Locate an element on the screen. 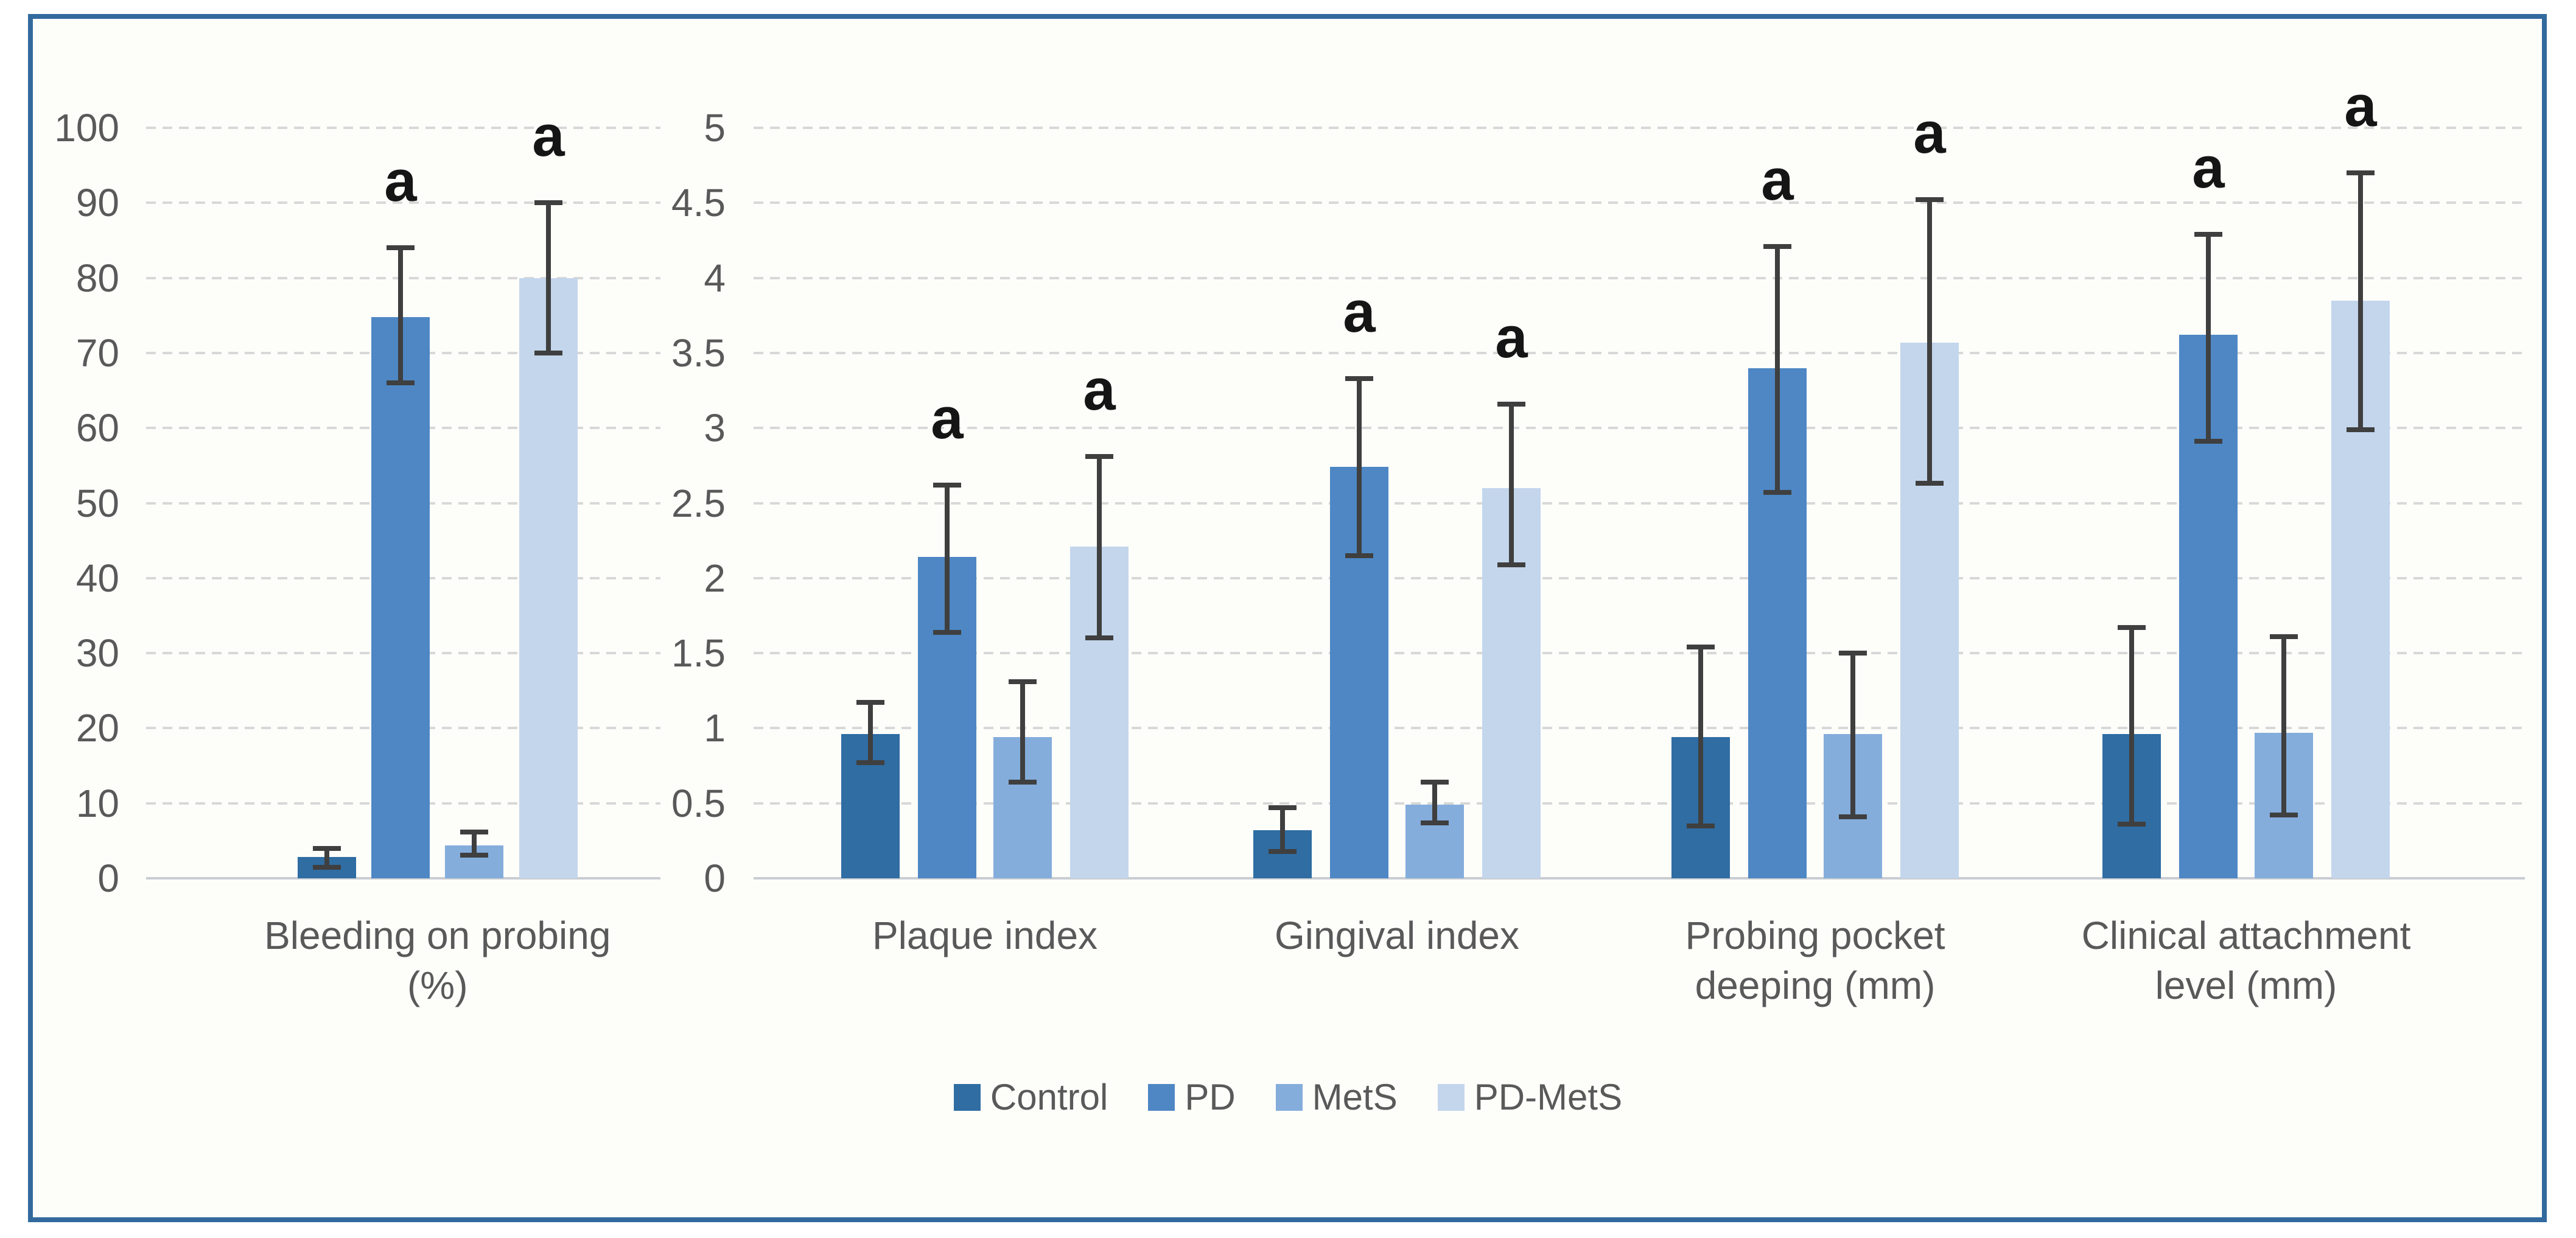  y-axis-tick-label: 30 is located at coordinates (97, 653).